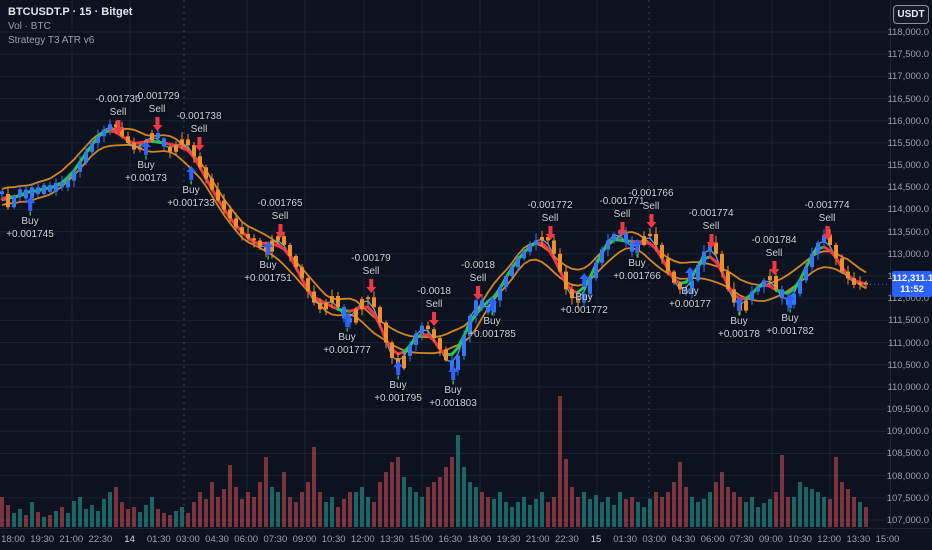 Image resolution: width=932 pixels, height=550 pixels. Describe the element at coordinates (908, 188) in the screenshot. I see `price-axis-label: 114,500.0` at that location.